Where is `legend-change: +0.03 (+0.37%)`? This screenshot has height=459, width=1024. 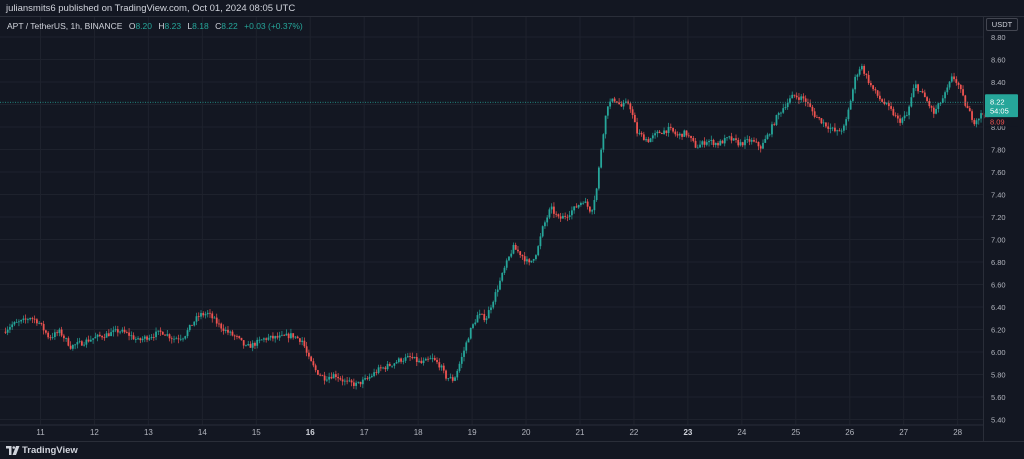
legend-change: +0.03 (+0.37%) is located at coordinates (273, 26).